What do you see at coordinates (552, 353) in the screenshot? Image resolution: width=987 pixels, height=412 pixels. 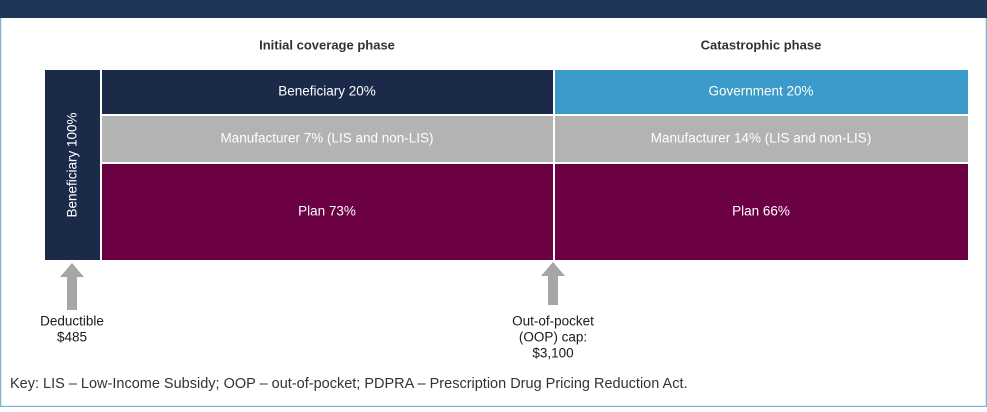 I see `marker-label: $3,100` at bounding box center [552, 353].